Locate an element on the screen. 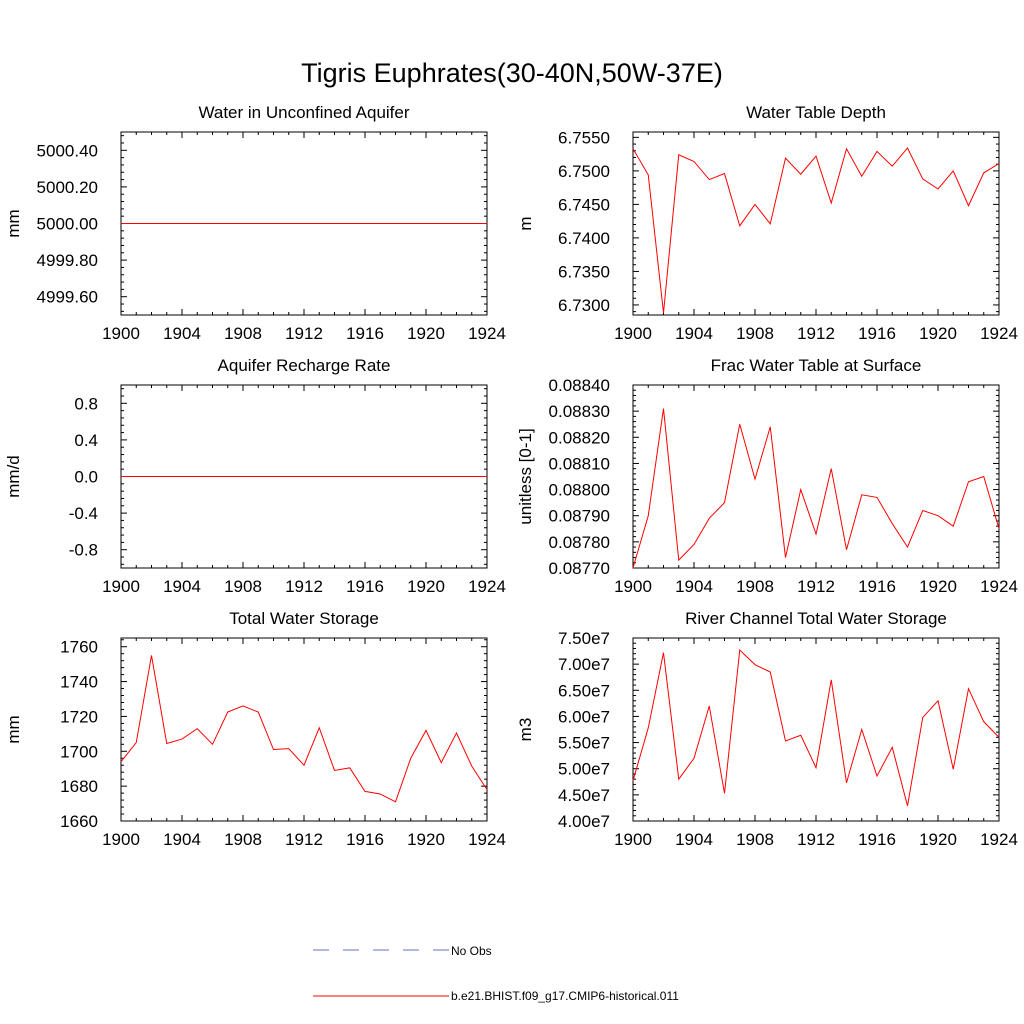 This screenshot has width=1024, height=1024. y-tick-label: 0.08830 is located at coordinates (579, 411).